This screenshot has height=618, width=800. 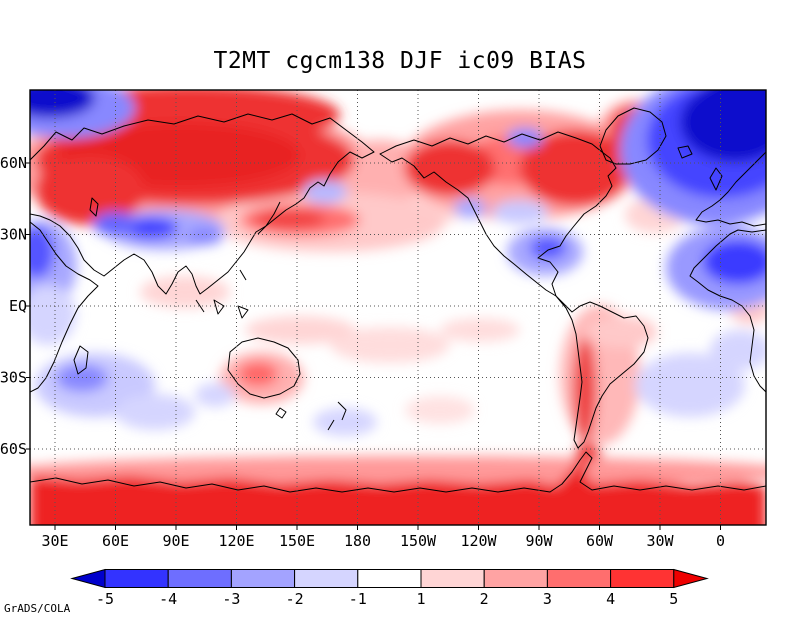 I want to click on x-tick-label: 180, so click(x=357, y=541).